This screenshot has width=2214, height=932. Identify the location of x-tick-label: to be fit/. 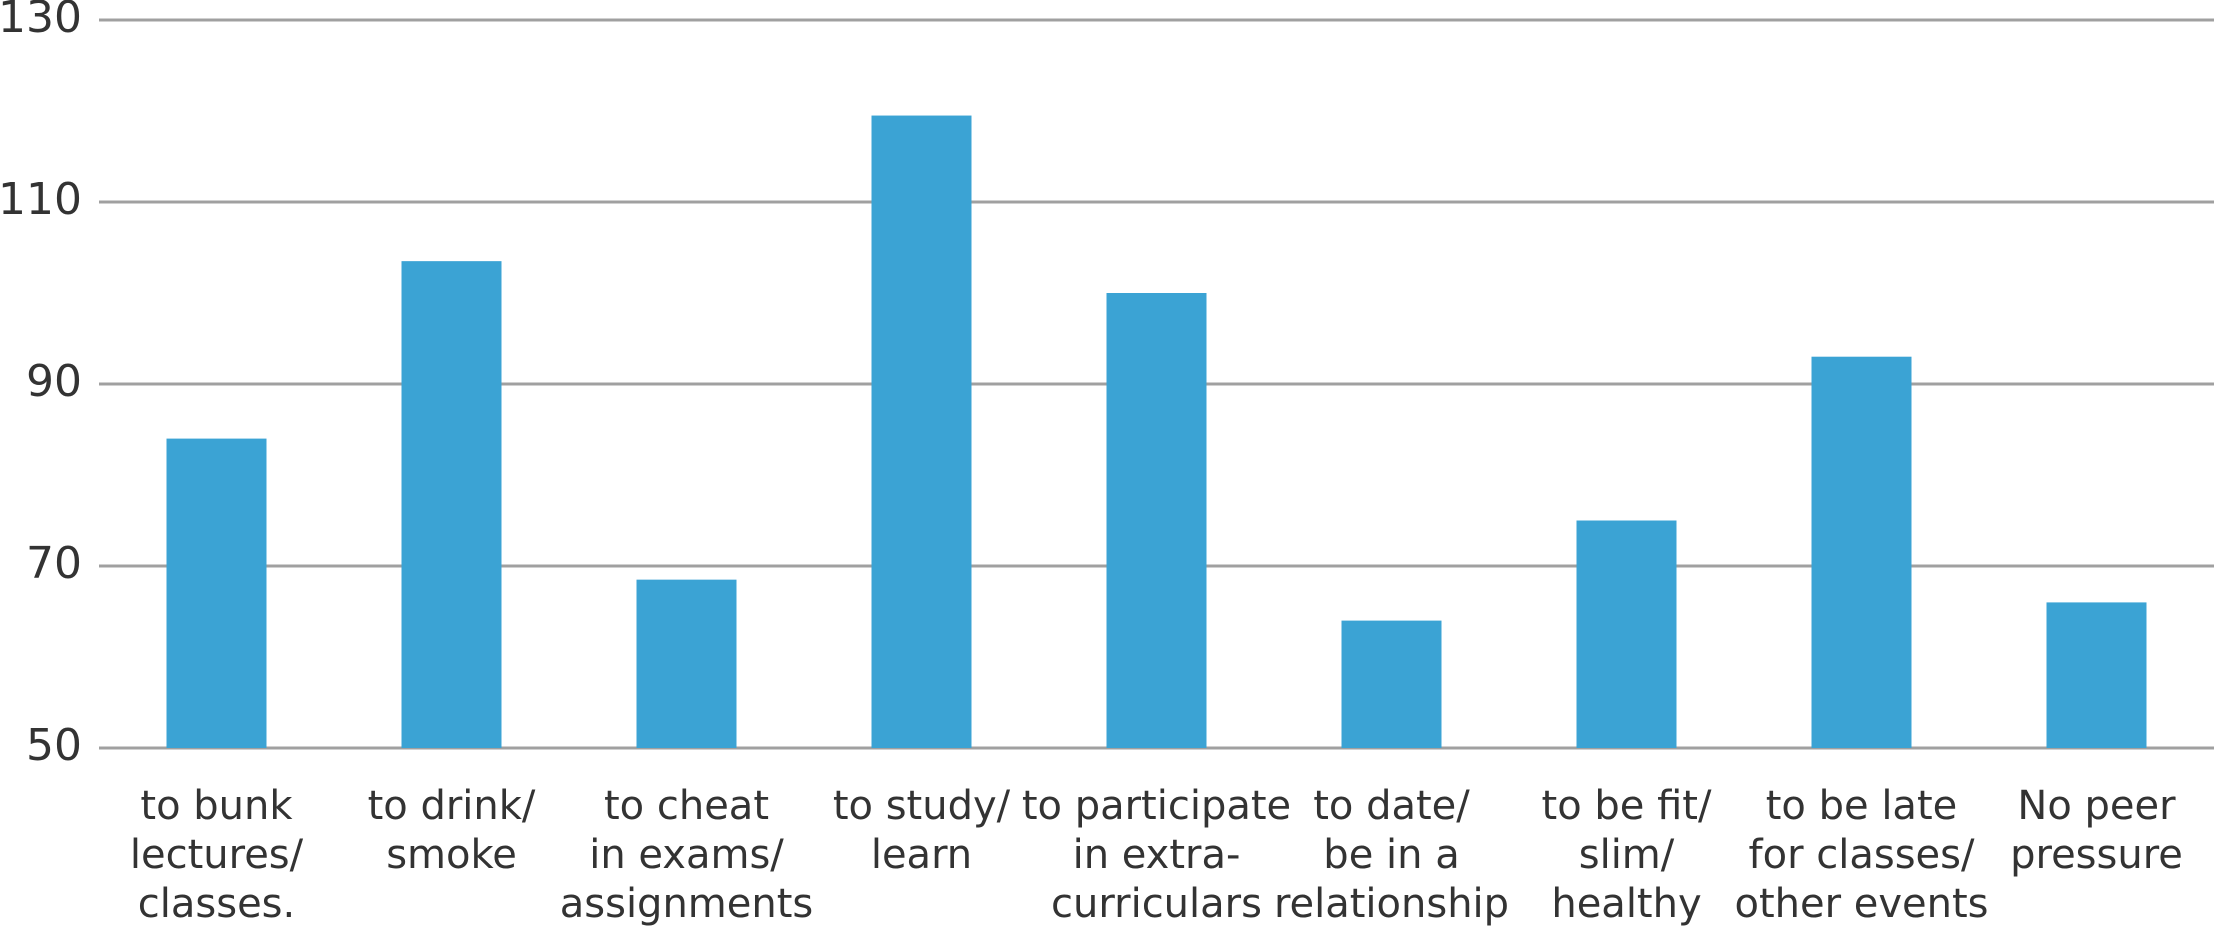
(1627, 806).